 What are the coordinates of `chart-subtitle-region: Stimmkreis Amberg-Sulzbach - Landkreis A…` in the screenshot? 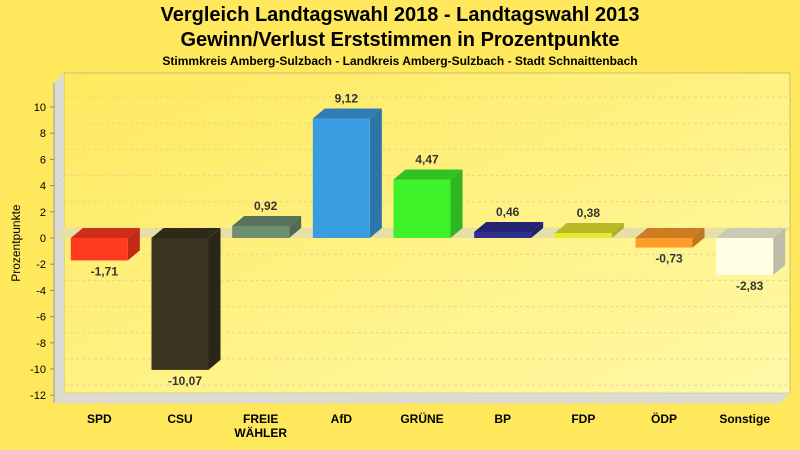 It's located at (400, 61).